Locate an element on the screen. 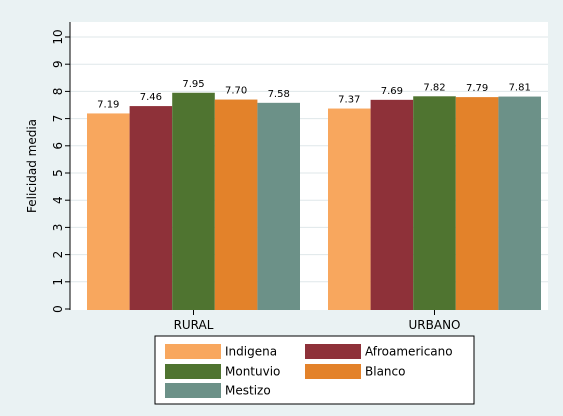  y-axis-ticks: 0 1 2 3 4 5 6 7 8 9 10 is located at coordinates (60, 171).